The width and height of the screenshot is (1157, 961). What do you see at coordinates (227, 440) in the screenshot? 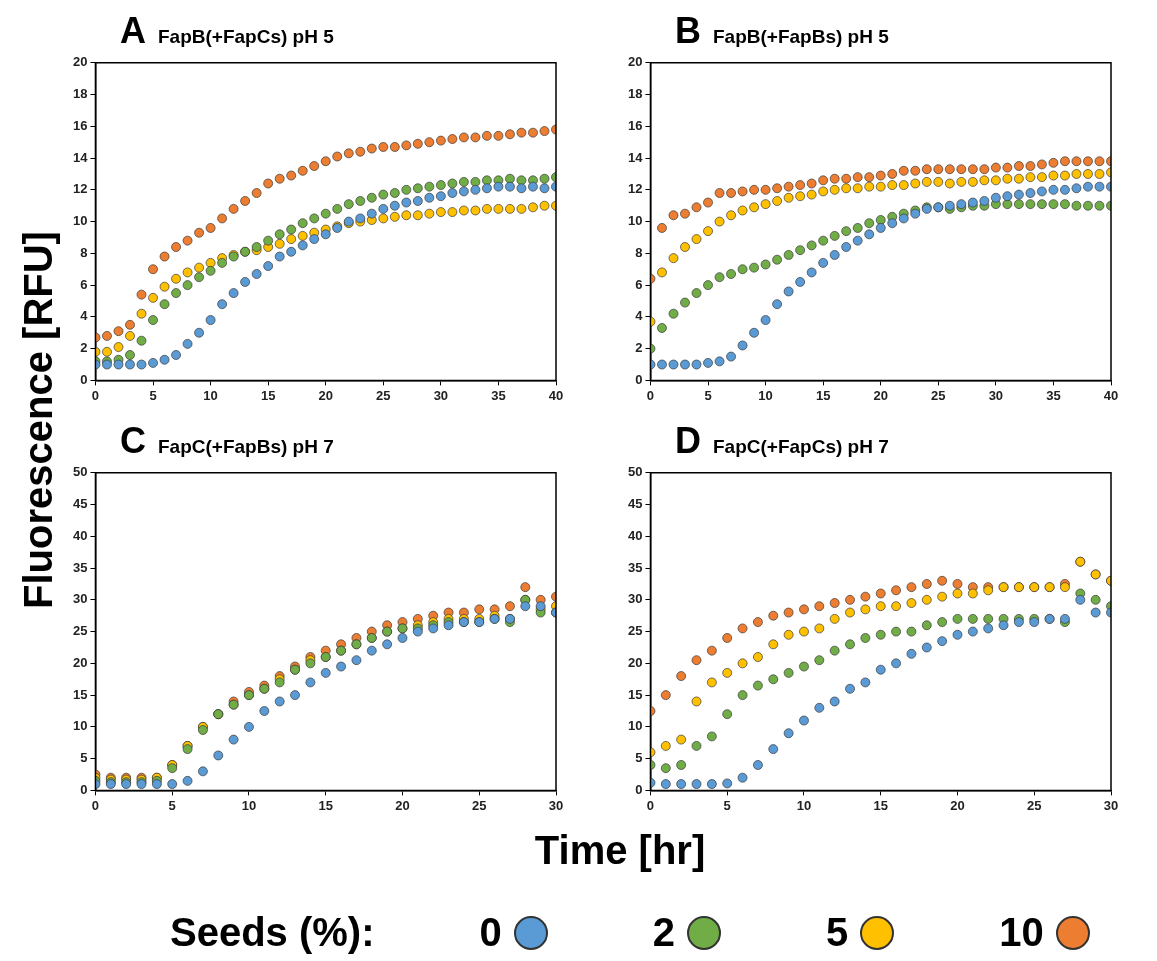
I see `chart-title: C FapC(+FapBs) pH 7` at bounding box center [227, 440].